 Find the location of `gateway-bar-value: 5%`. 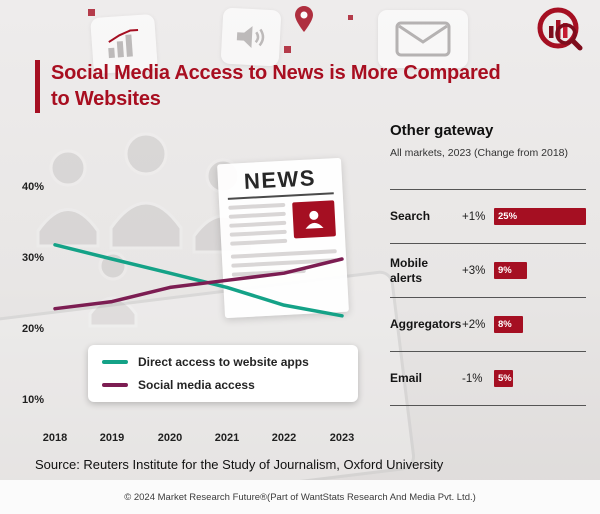

gateway-bar-value: 5% is located at coordinates (505, 378).